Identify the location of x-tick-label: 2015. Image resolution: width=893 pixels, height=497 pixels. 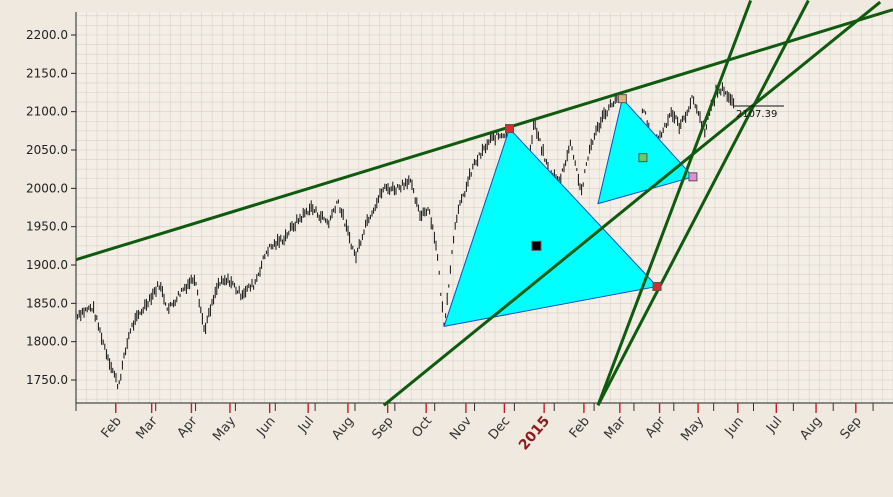
(534, 433).